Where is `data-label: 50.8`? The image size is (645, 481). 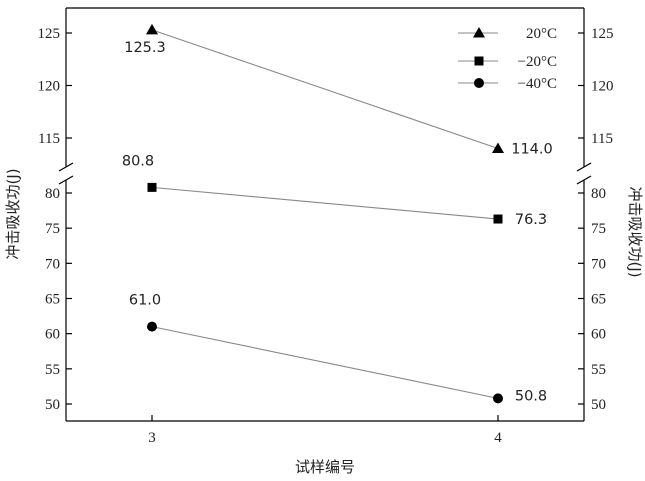
data-label: 50.8 is located at coordinates (531, 396).